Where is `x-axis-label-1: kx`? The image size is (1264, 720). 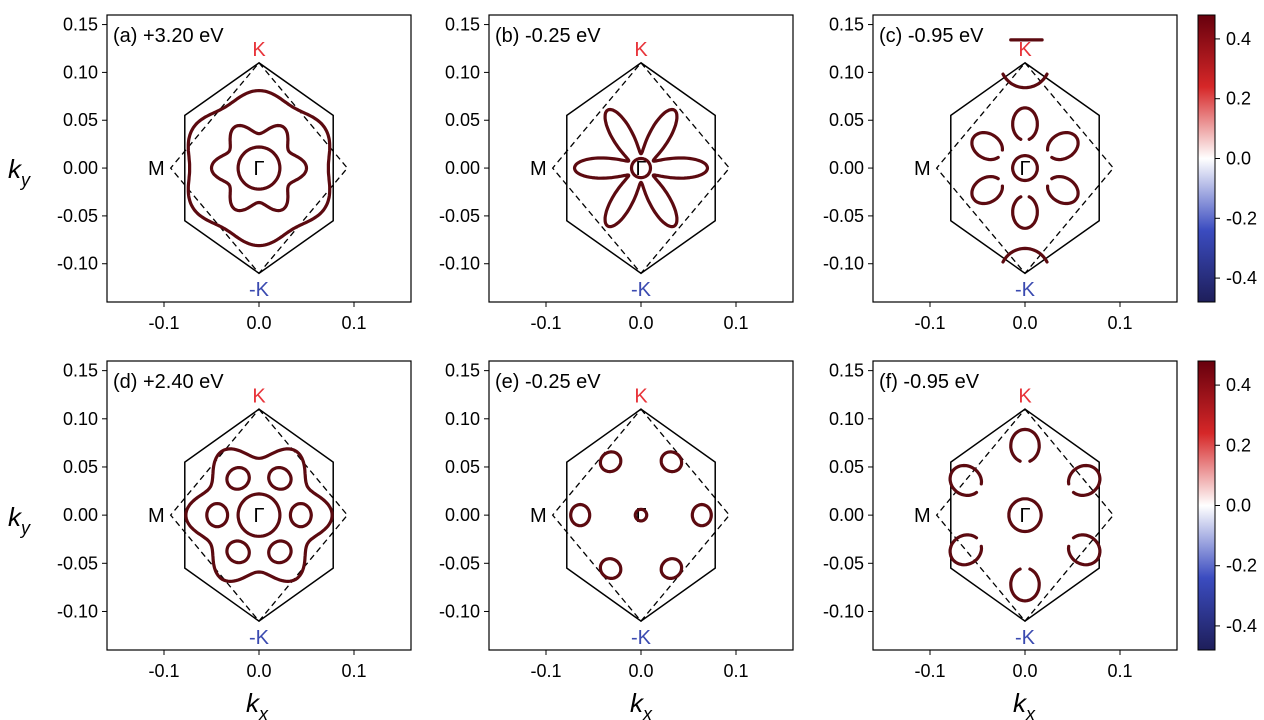
x-axis-label-1: kx is located at coordinates (257, 704).